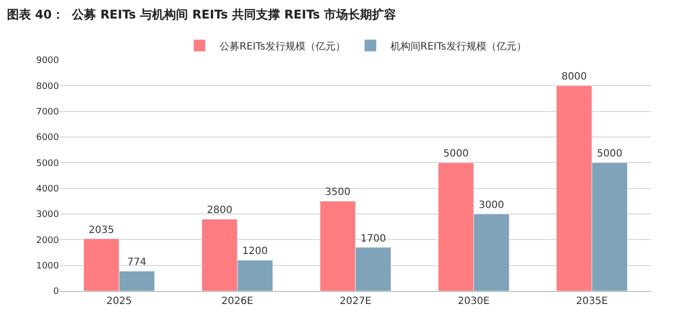  Describe the element at coordinates (283, 46) in the screenshot. I see `legend-label: 公募REITs发行规模（亿元）` at that location.